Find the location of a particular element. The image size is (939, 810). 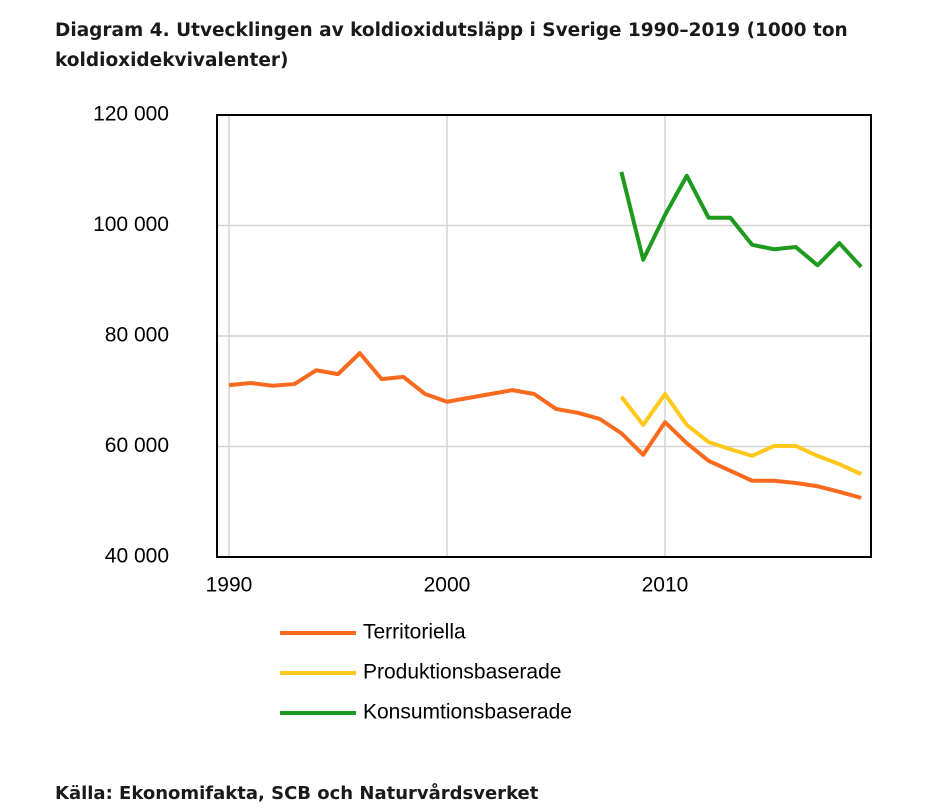

legend-label: Produktionsbaserade is located at coordinates (462, 672).